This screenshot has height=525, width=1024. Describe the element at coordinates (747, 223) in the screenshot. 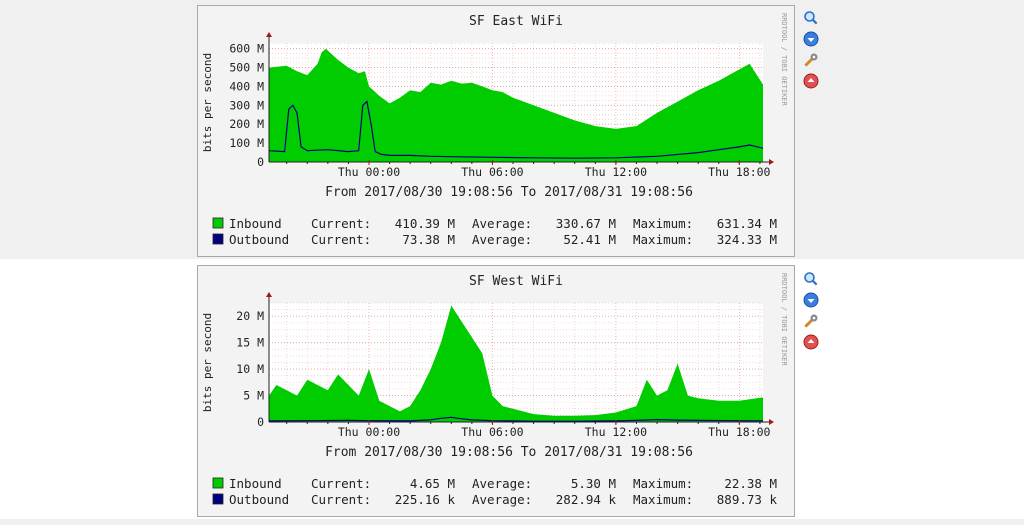

I see `legend-maximum-value: 631.34 M` at that location.